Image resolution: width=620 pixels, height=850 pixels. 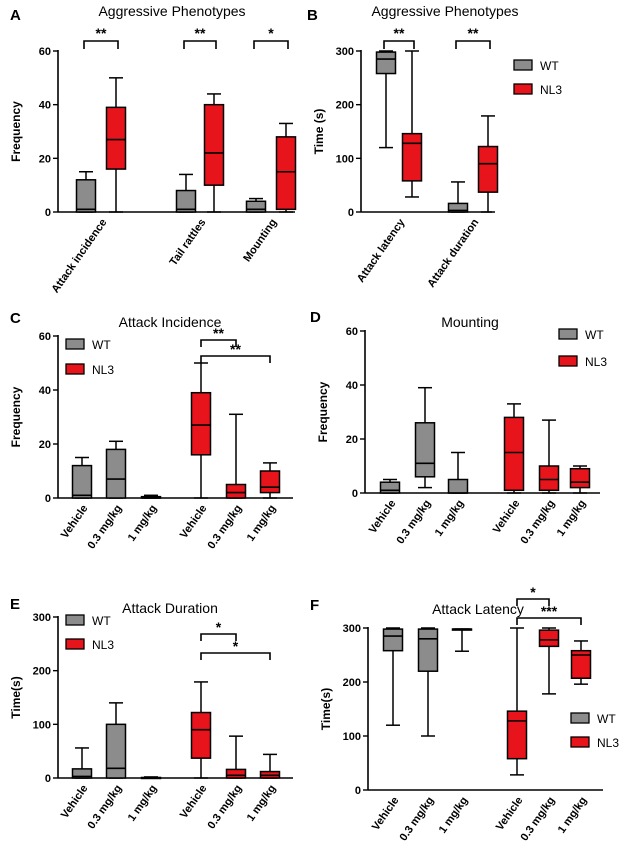 What do you see at coordinates (606, 719) in the screenshot?
I see `legend-label-f-wt: WT` at bounding box center [606, 719].